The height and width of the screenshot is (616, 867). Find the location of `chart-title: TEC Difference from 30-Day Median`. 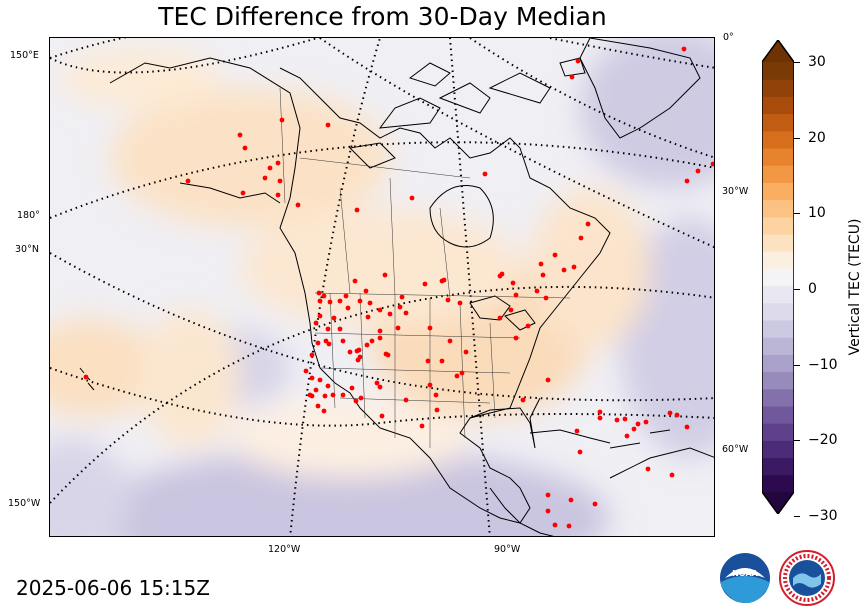

chart-title: TEC Difference from 30-Day Median is located at coordinates (382, 16).